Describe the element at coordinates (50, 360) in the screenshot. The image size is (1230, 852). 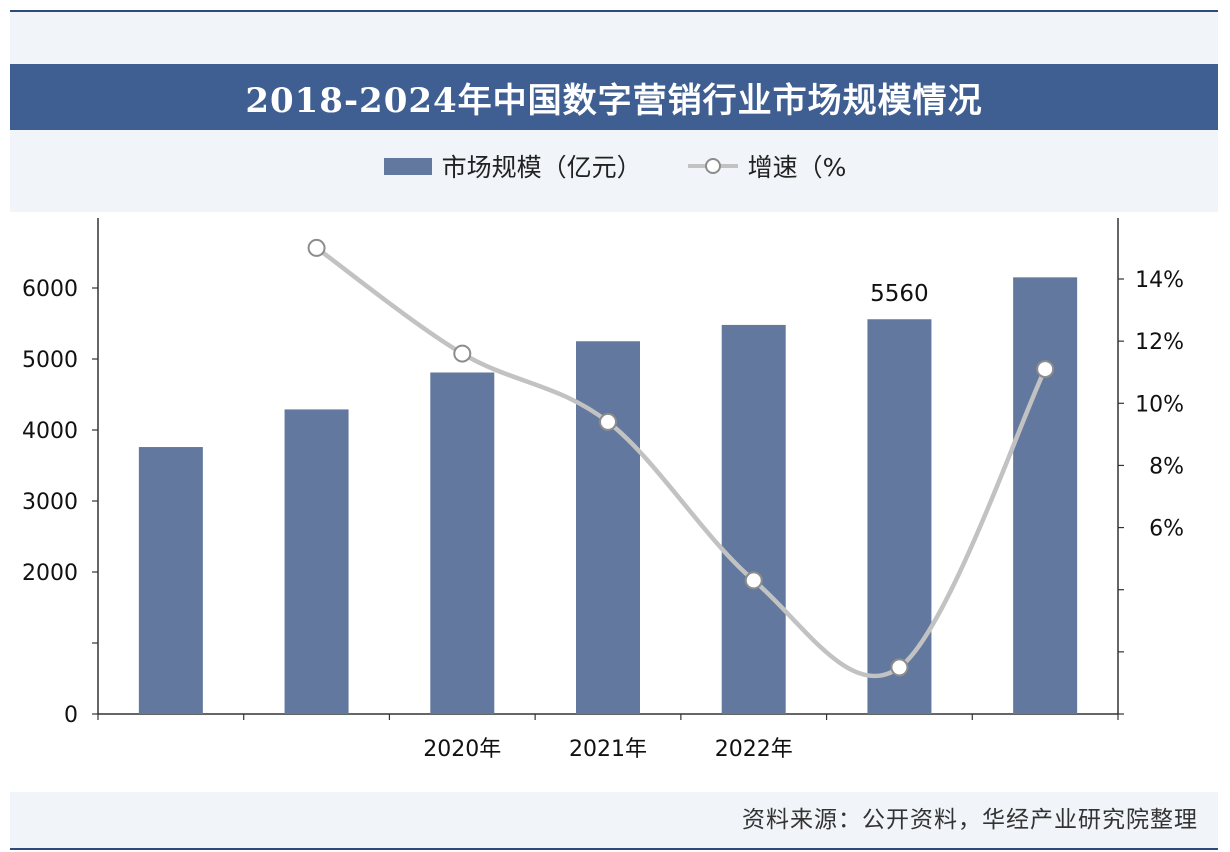
I see `left-axis-tick-label: 5000` at that location.